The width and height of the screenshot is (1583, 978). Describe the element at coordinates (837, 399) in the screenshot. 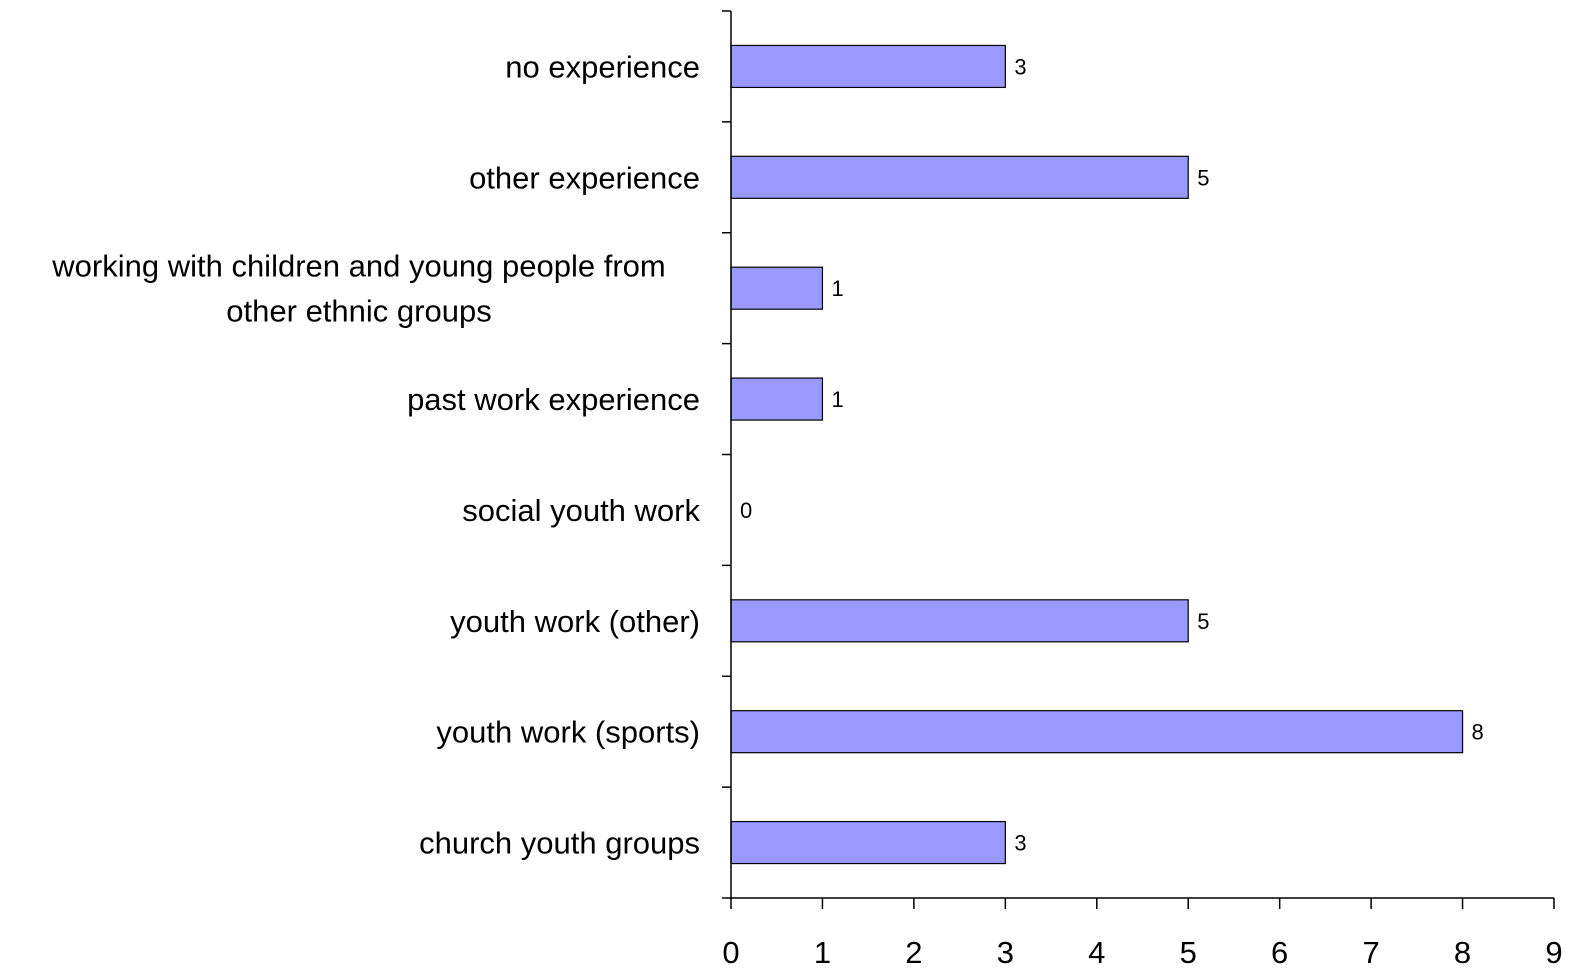

I see `data-label-3: 1` at that location.